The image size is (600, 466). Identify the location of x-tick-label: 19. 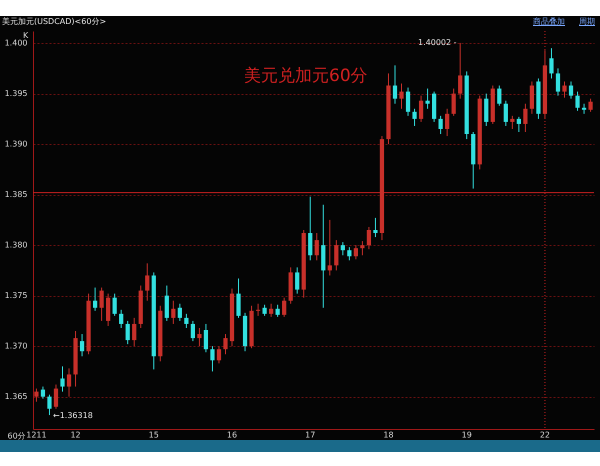
(467, 435).